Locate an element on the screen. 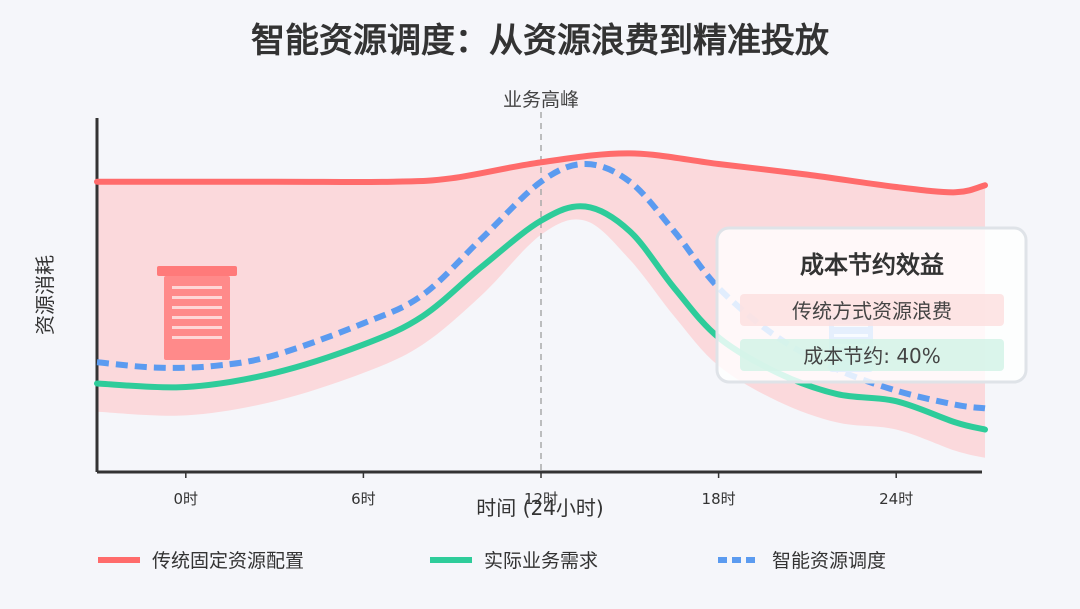 Image resolution: width=1080 pixels, height=609 pixels. peak-label: 业务高峰 is located at coordinates (541, 100).